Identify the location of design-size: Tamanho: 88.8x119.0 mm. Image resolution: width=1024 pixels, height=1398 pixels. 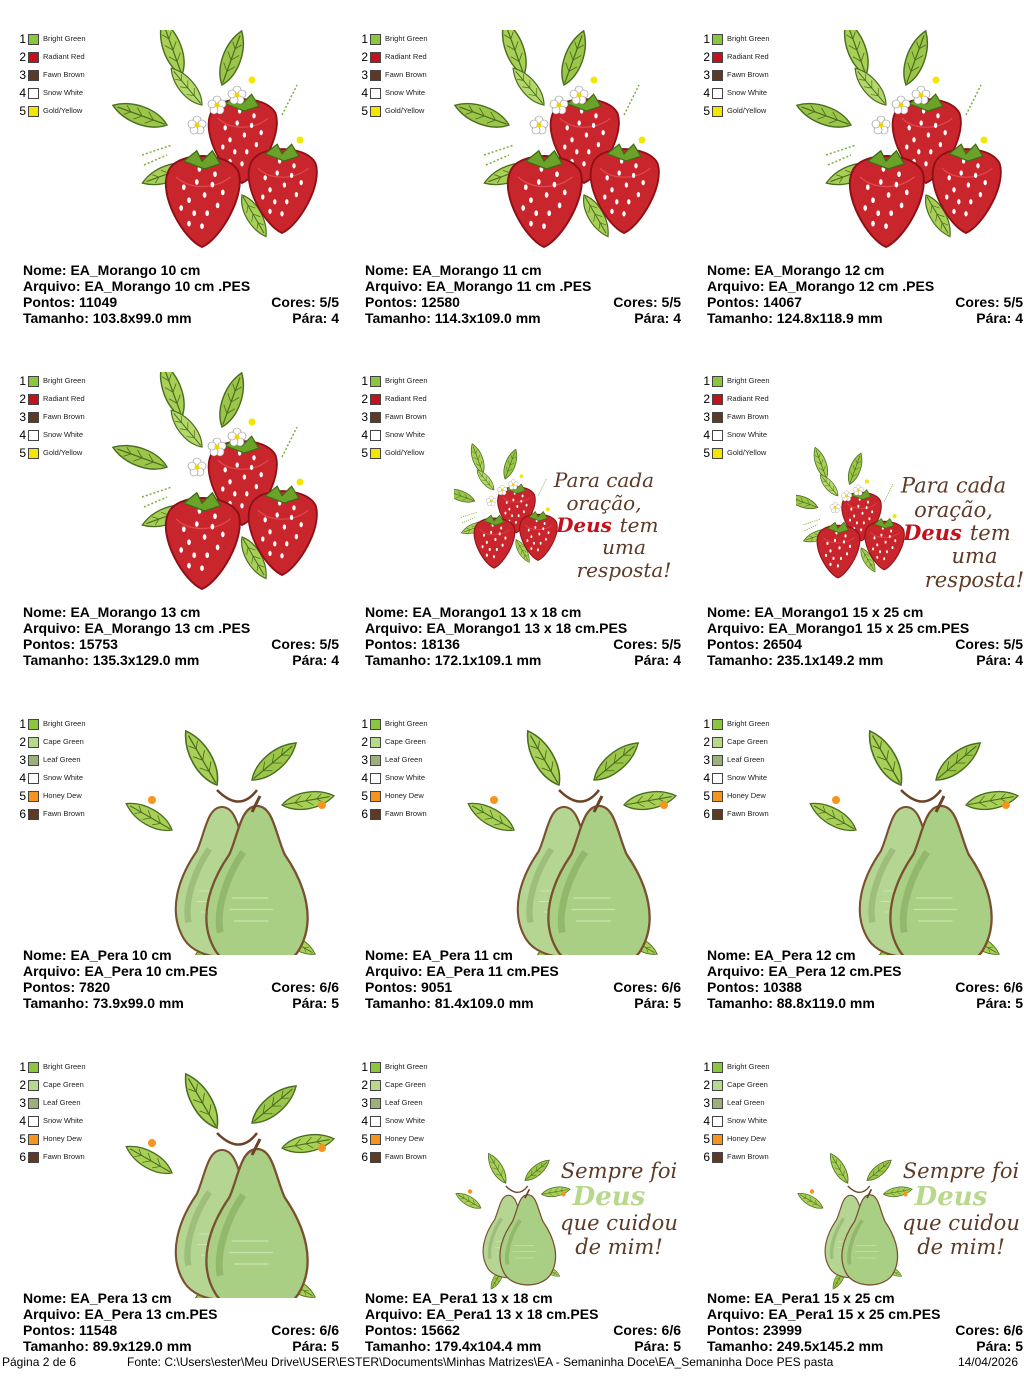
(791, 1003).